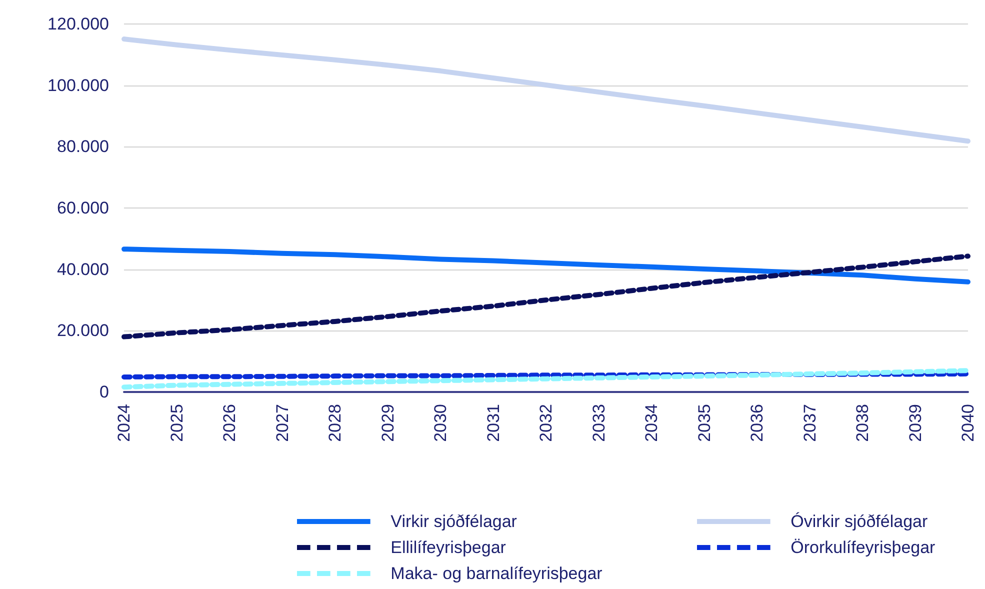 The height and width of the screenshot is (589, 985). Describe the element at coordinates (78, 85) in the screenshot. I see `y-tick-label: 100.000` at that location.